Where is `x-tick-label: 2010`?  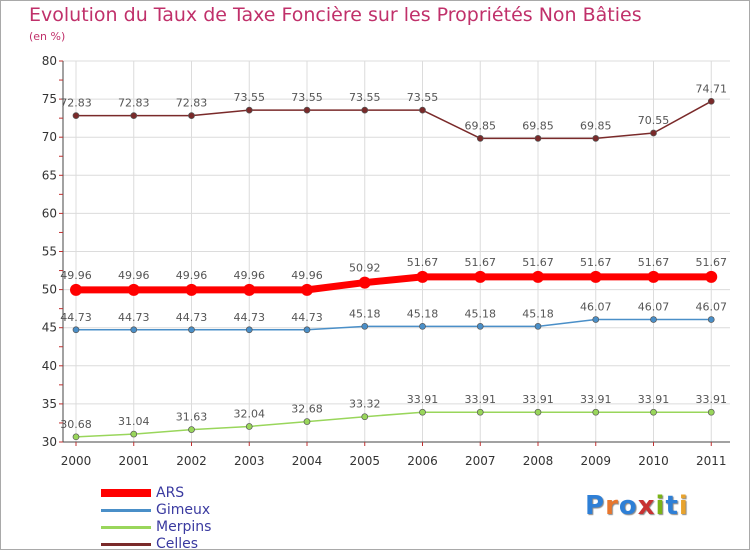 x-tick-label: 2010 is located at coordinates (653, 461).